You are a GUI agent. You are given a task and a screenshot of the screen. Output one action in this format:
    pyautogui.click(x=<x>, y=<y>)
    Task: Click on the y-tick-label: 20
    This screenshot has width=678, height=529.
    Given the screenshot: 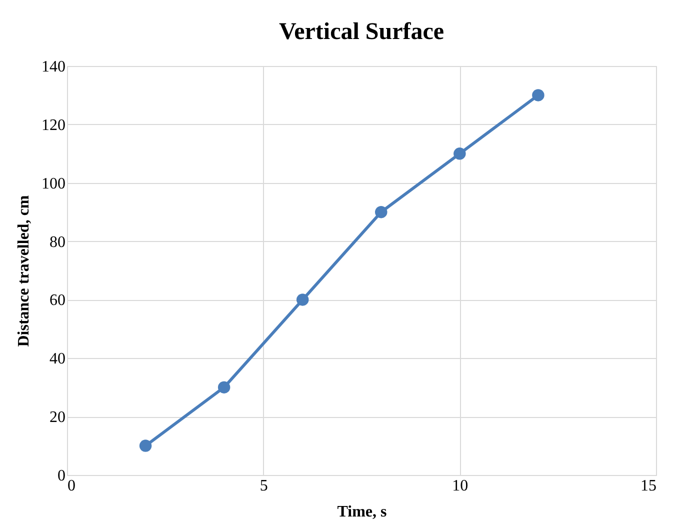 What is the action you would take?
    pyautogui.click(x=58, y=417)
    